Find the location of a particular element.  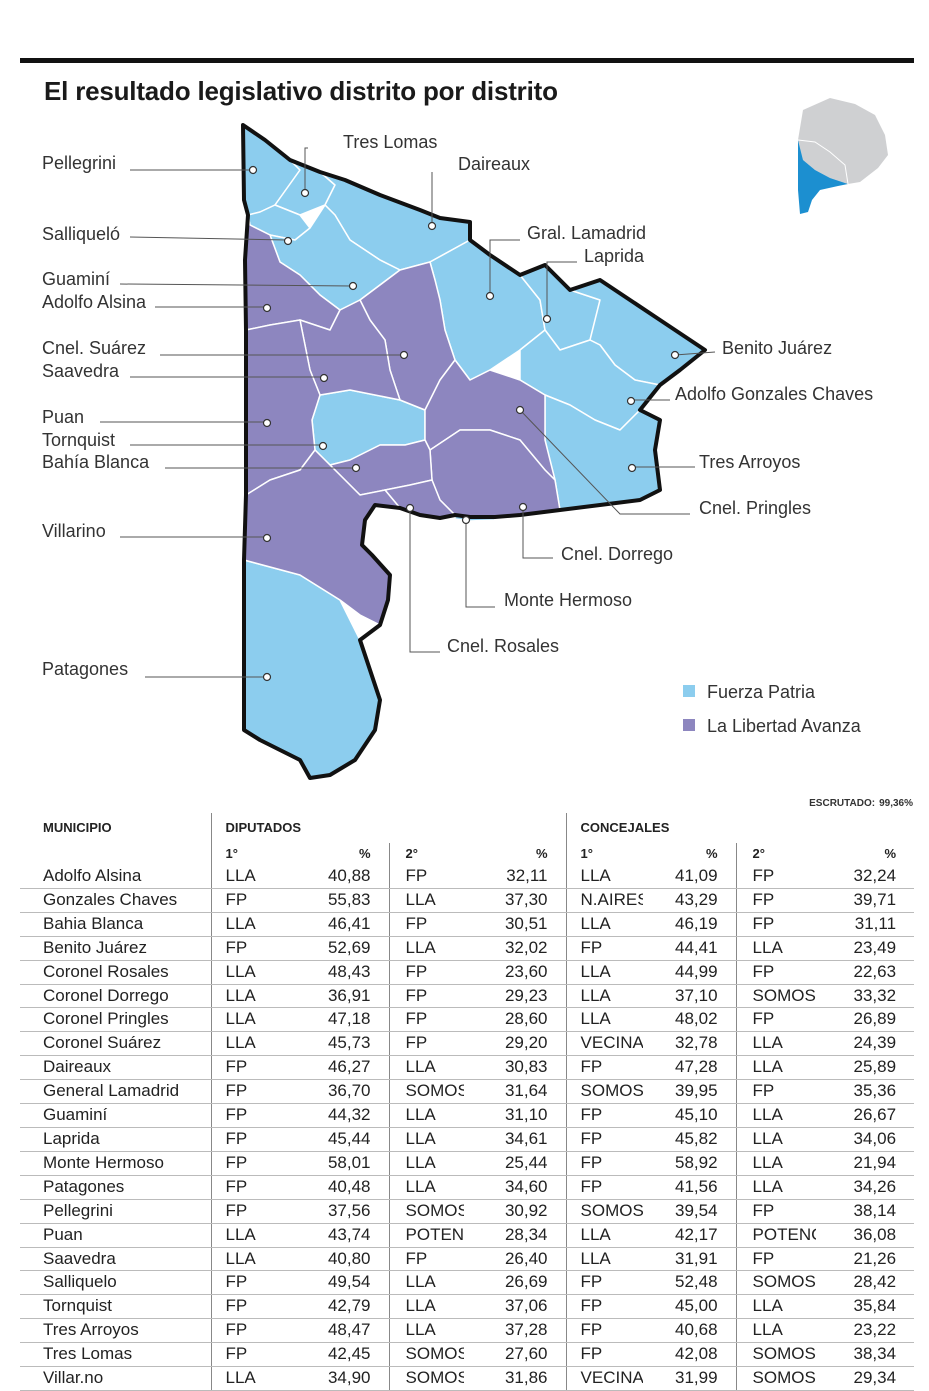

municipio-cell: Benito Juárez is located at coordinates (115, 948).